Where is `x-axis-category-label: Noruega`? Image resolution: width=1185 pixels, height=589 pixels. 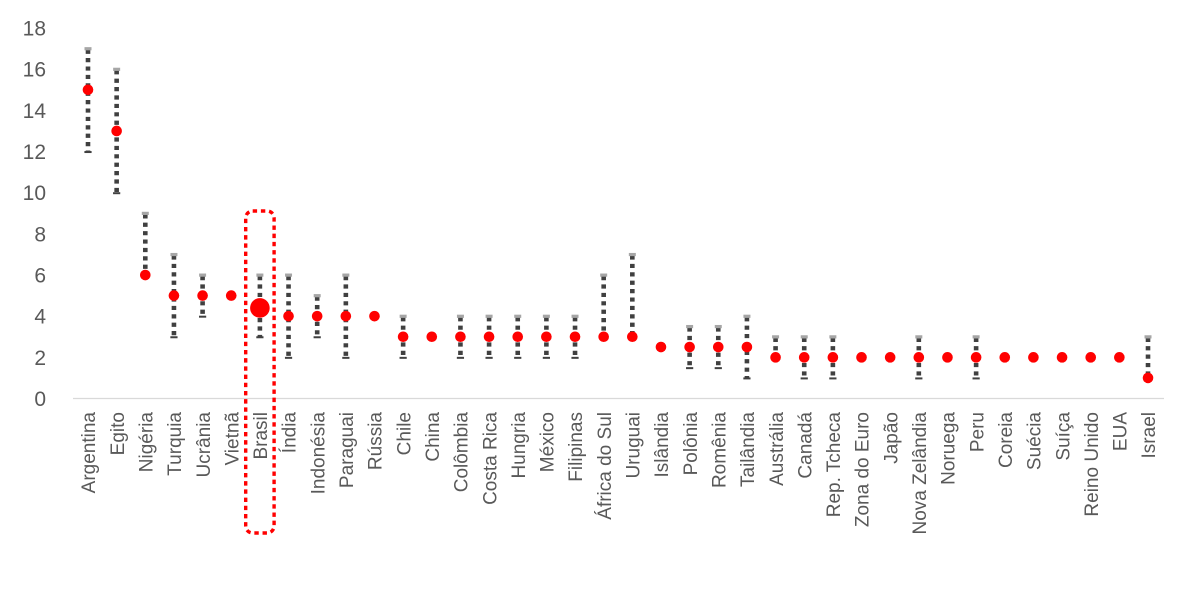
x-axis-category-label: Noruega is located at coordinates (949, 448).